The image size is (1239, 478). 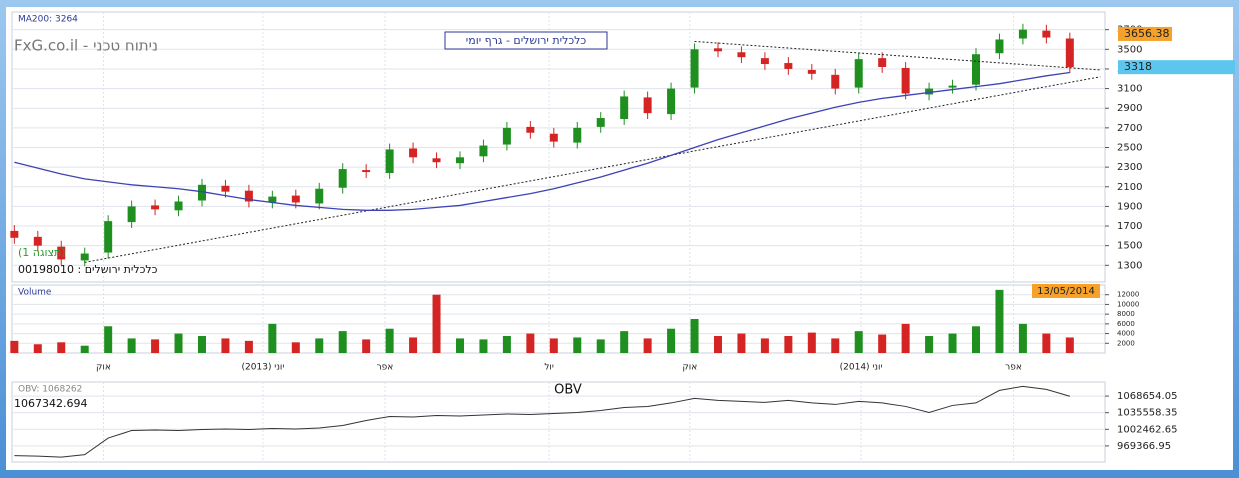 I want to click on obv-line, so click(x=542, y=421).